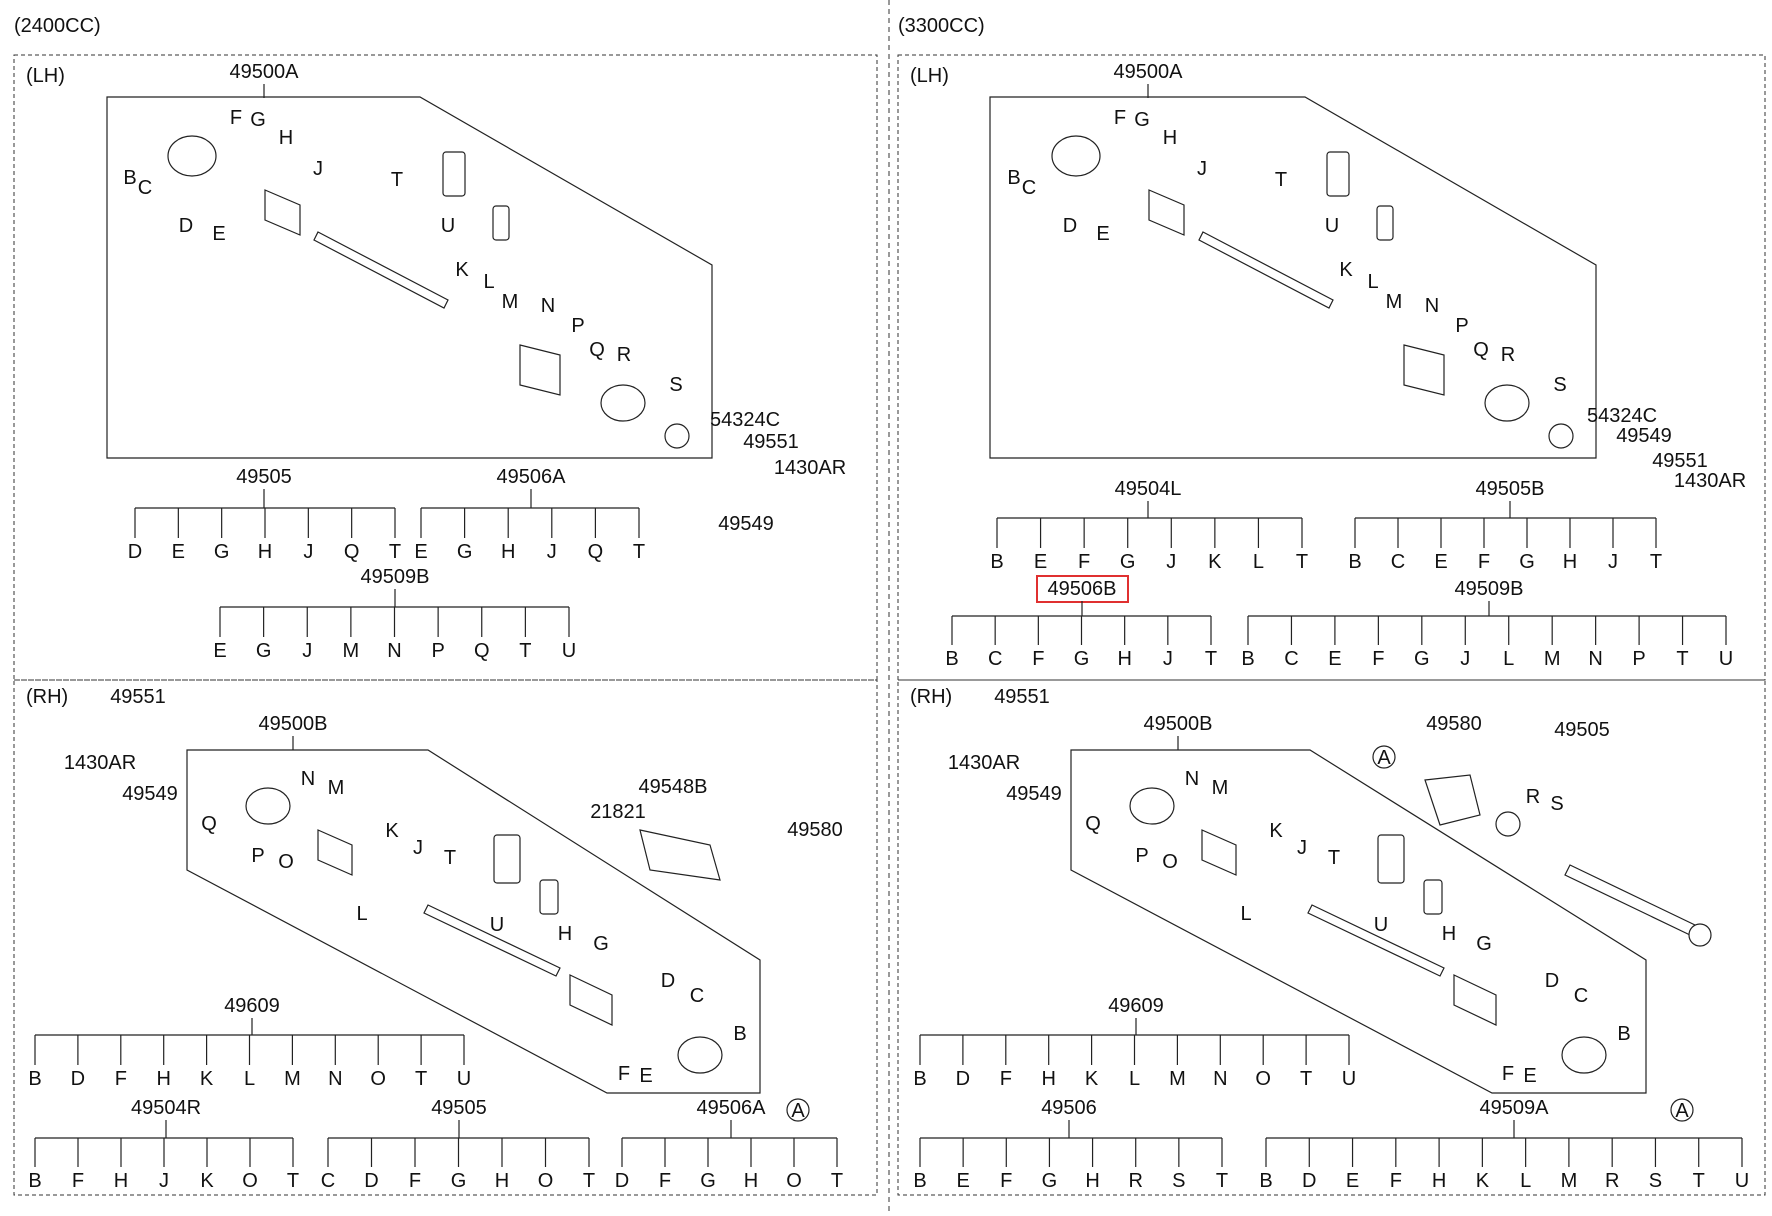 Image resolution: width=1772 pixels, height=1216 pixels. Describe the element at coordinates (1349, 1079) in the screenshot. I see `tree-leaf-p3300_rh-0-10: U` at that location.